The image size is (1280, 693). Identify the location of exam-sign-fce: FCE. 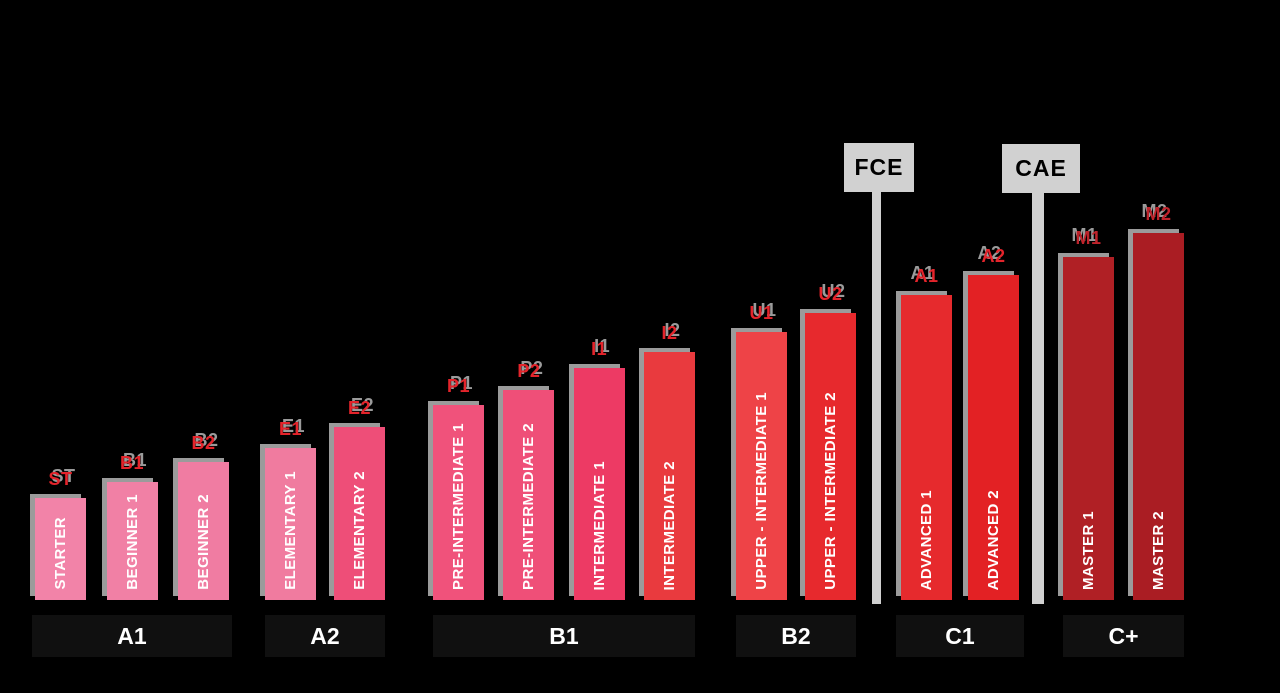
(879, 167).